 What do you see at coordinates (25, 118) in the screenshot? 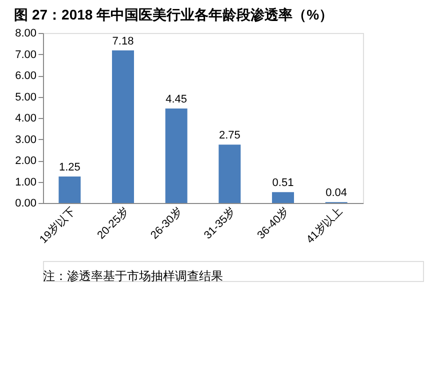
I see `y-tick-label: 4.00` at bounding box center [25, 118].